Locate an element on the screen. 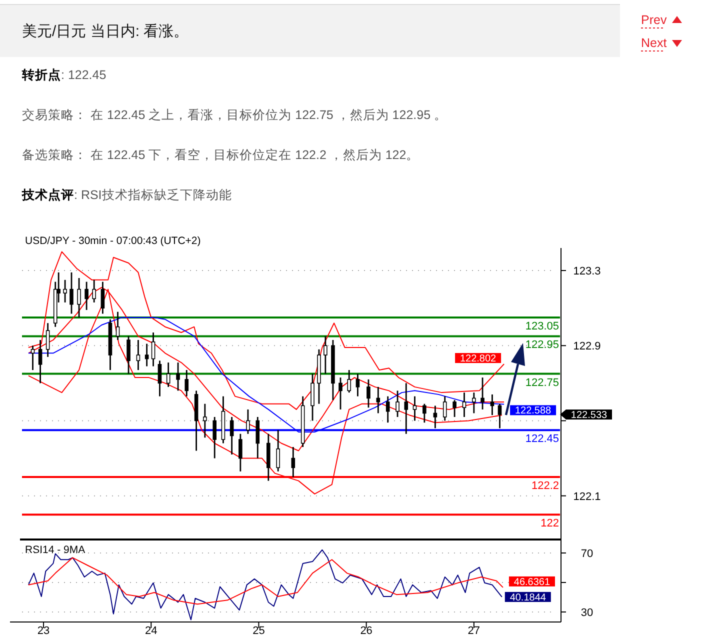 The height and width of the screenshot is (641, 701). y-tick-label: 30 is located at coordinates (587, 612).